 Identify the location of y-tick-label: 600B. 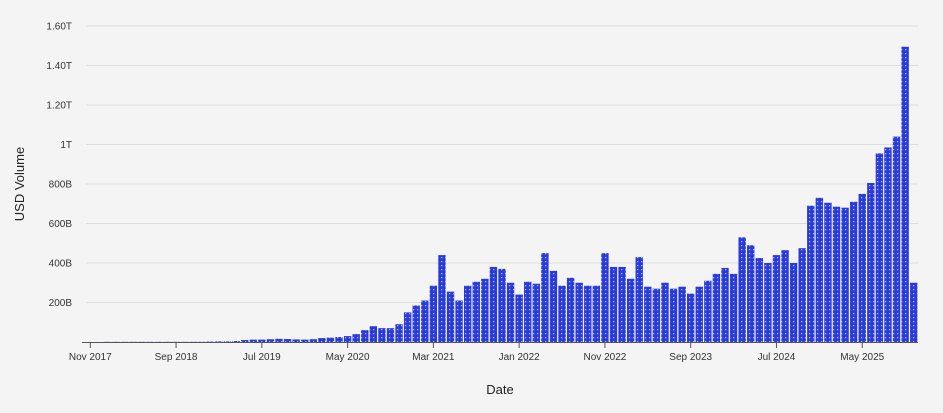
(61, 224).